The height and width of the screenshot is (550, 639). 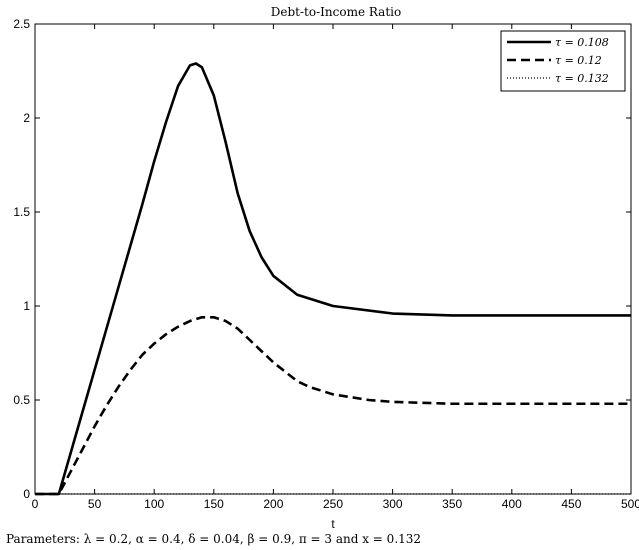 I want to click on x-tick-label: 150, so click(x=214, y=504).